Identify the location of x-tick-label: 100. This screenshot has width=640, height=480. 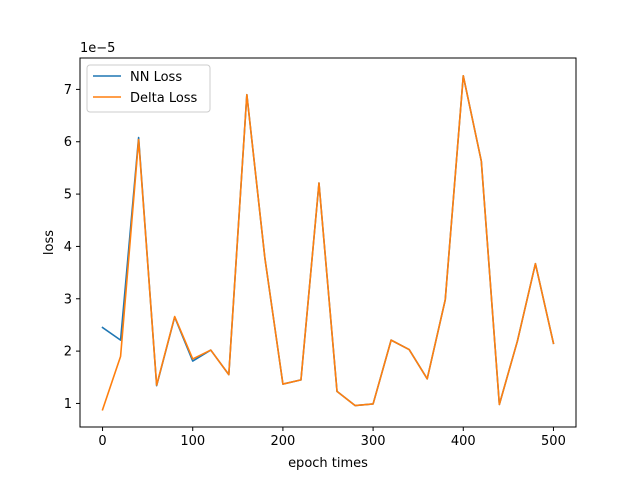
(192, 441).